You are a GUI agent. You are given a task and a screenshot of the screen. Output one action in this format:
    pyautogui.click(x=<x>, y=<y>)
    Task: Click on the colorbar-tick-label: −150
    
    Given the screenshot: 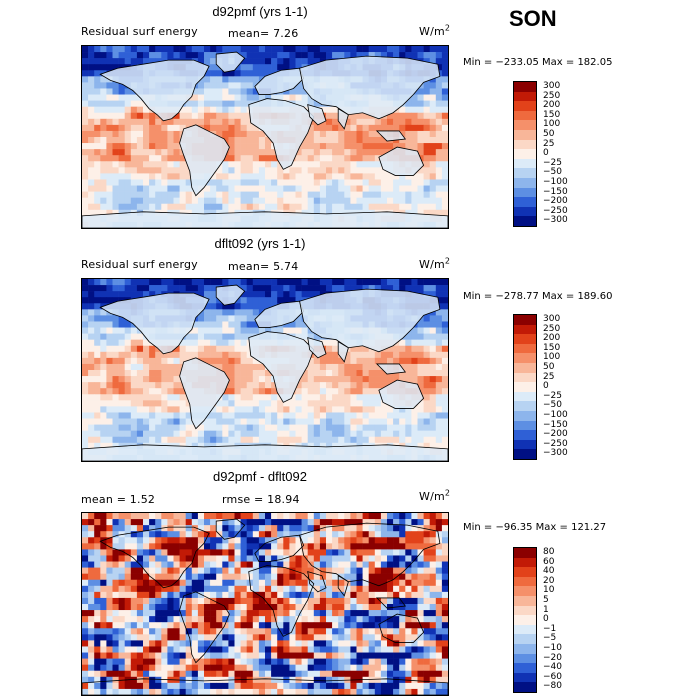 What is the action you would take?
    pyautogui.click(x=555, y=191)
    